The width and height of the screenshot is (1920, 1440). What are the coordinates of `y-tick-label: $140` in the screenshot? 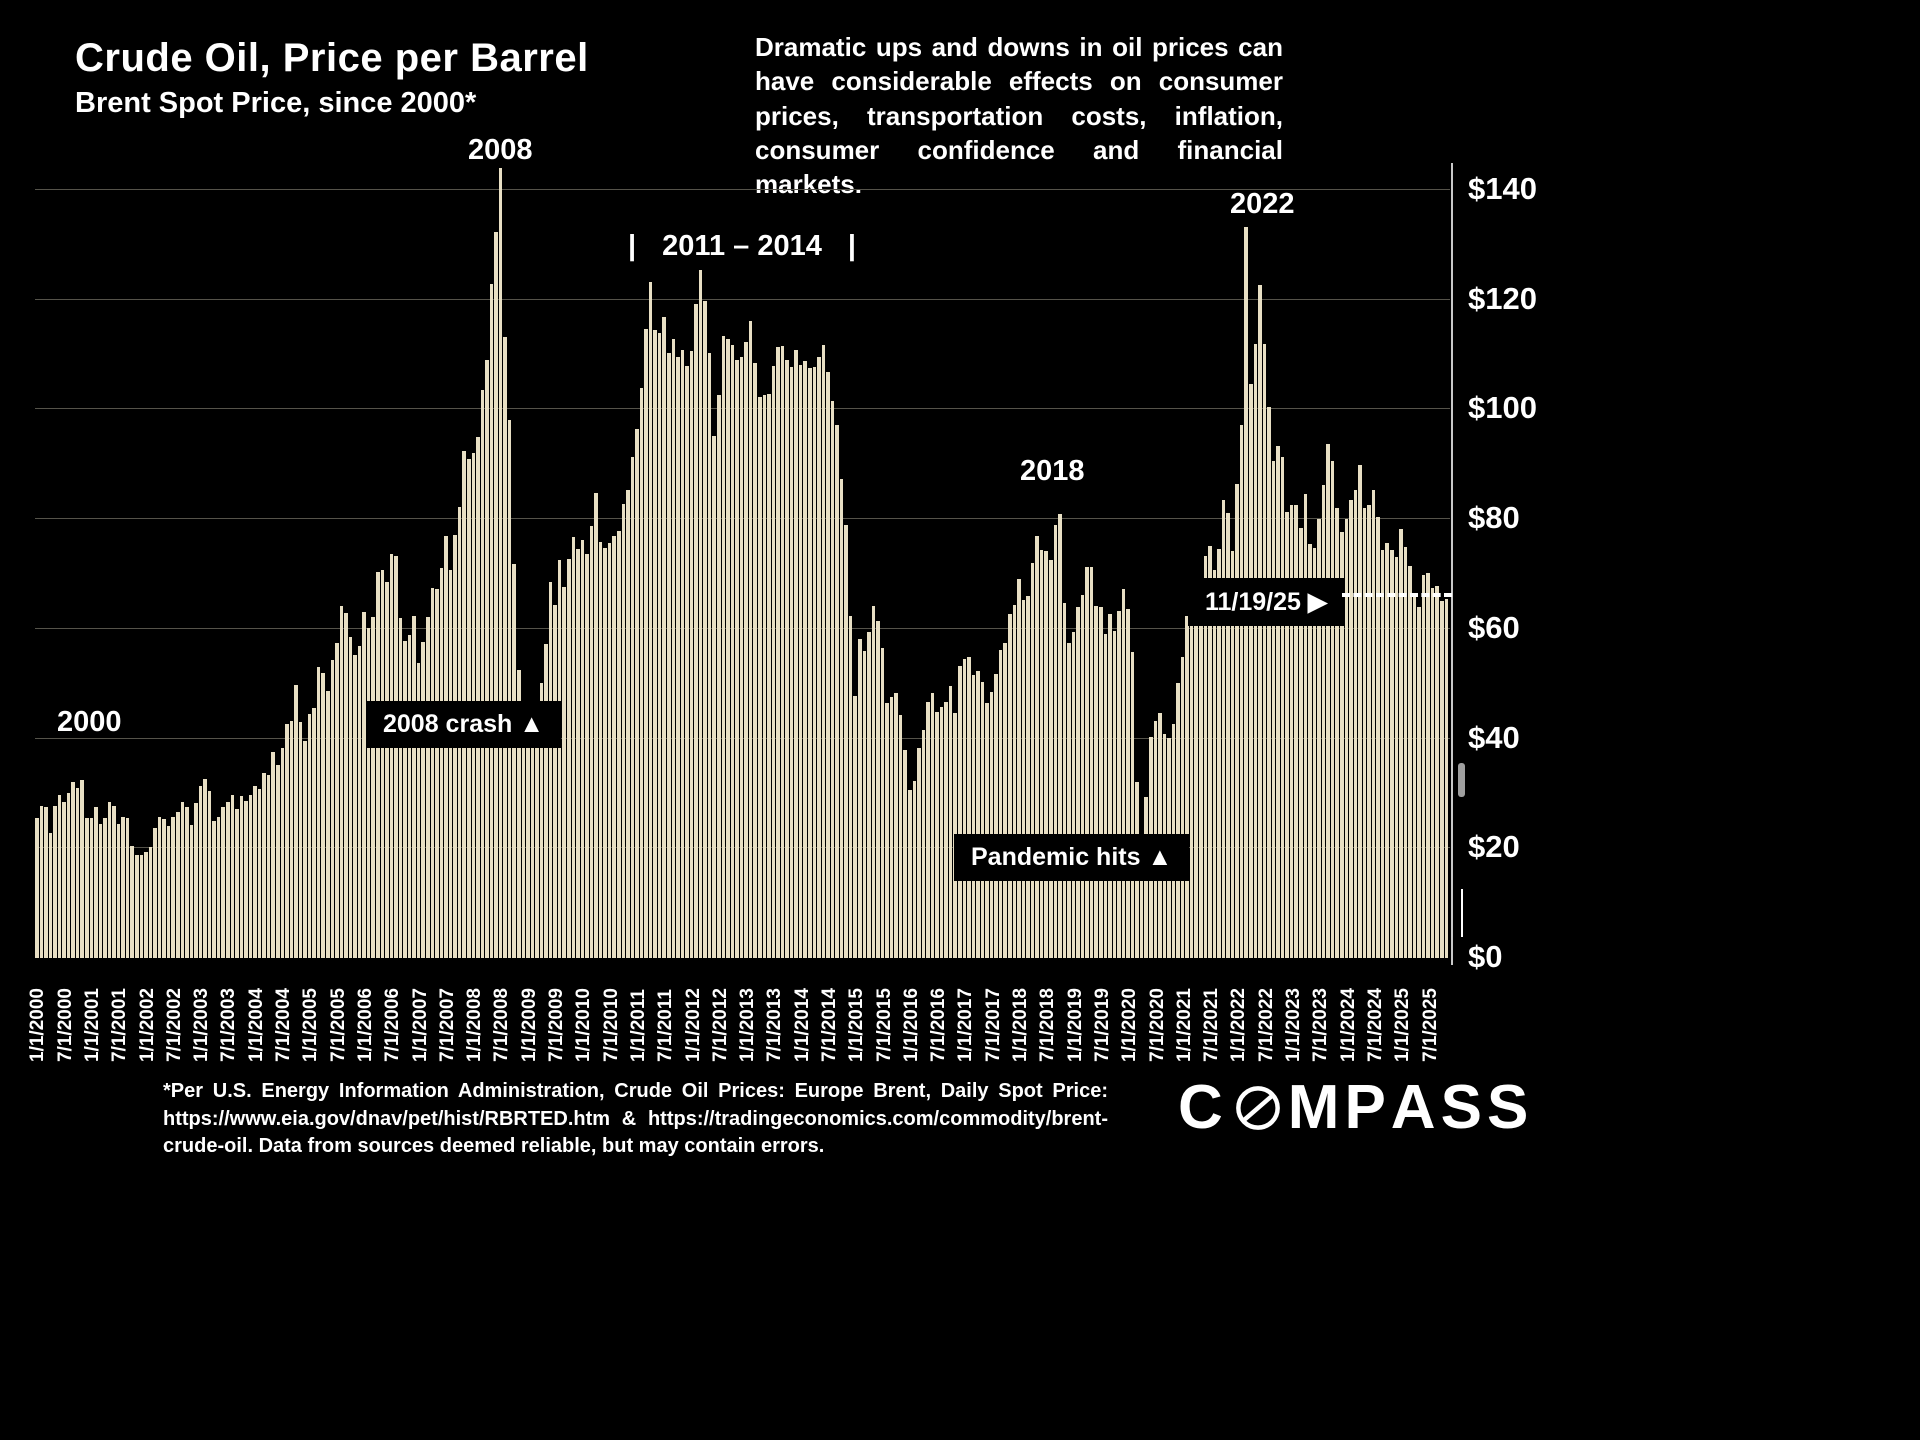 It's located at (1502, 188).